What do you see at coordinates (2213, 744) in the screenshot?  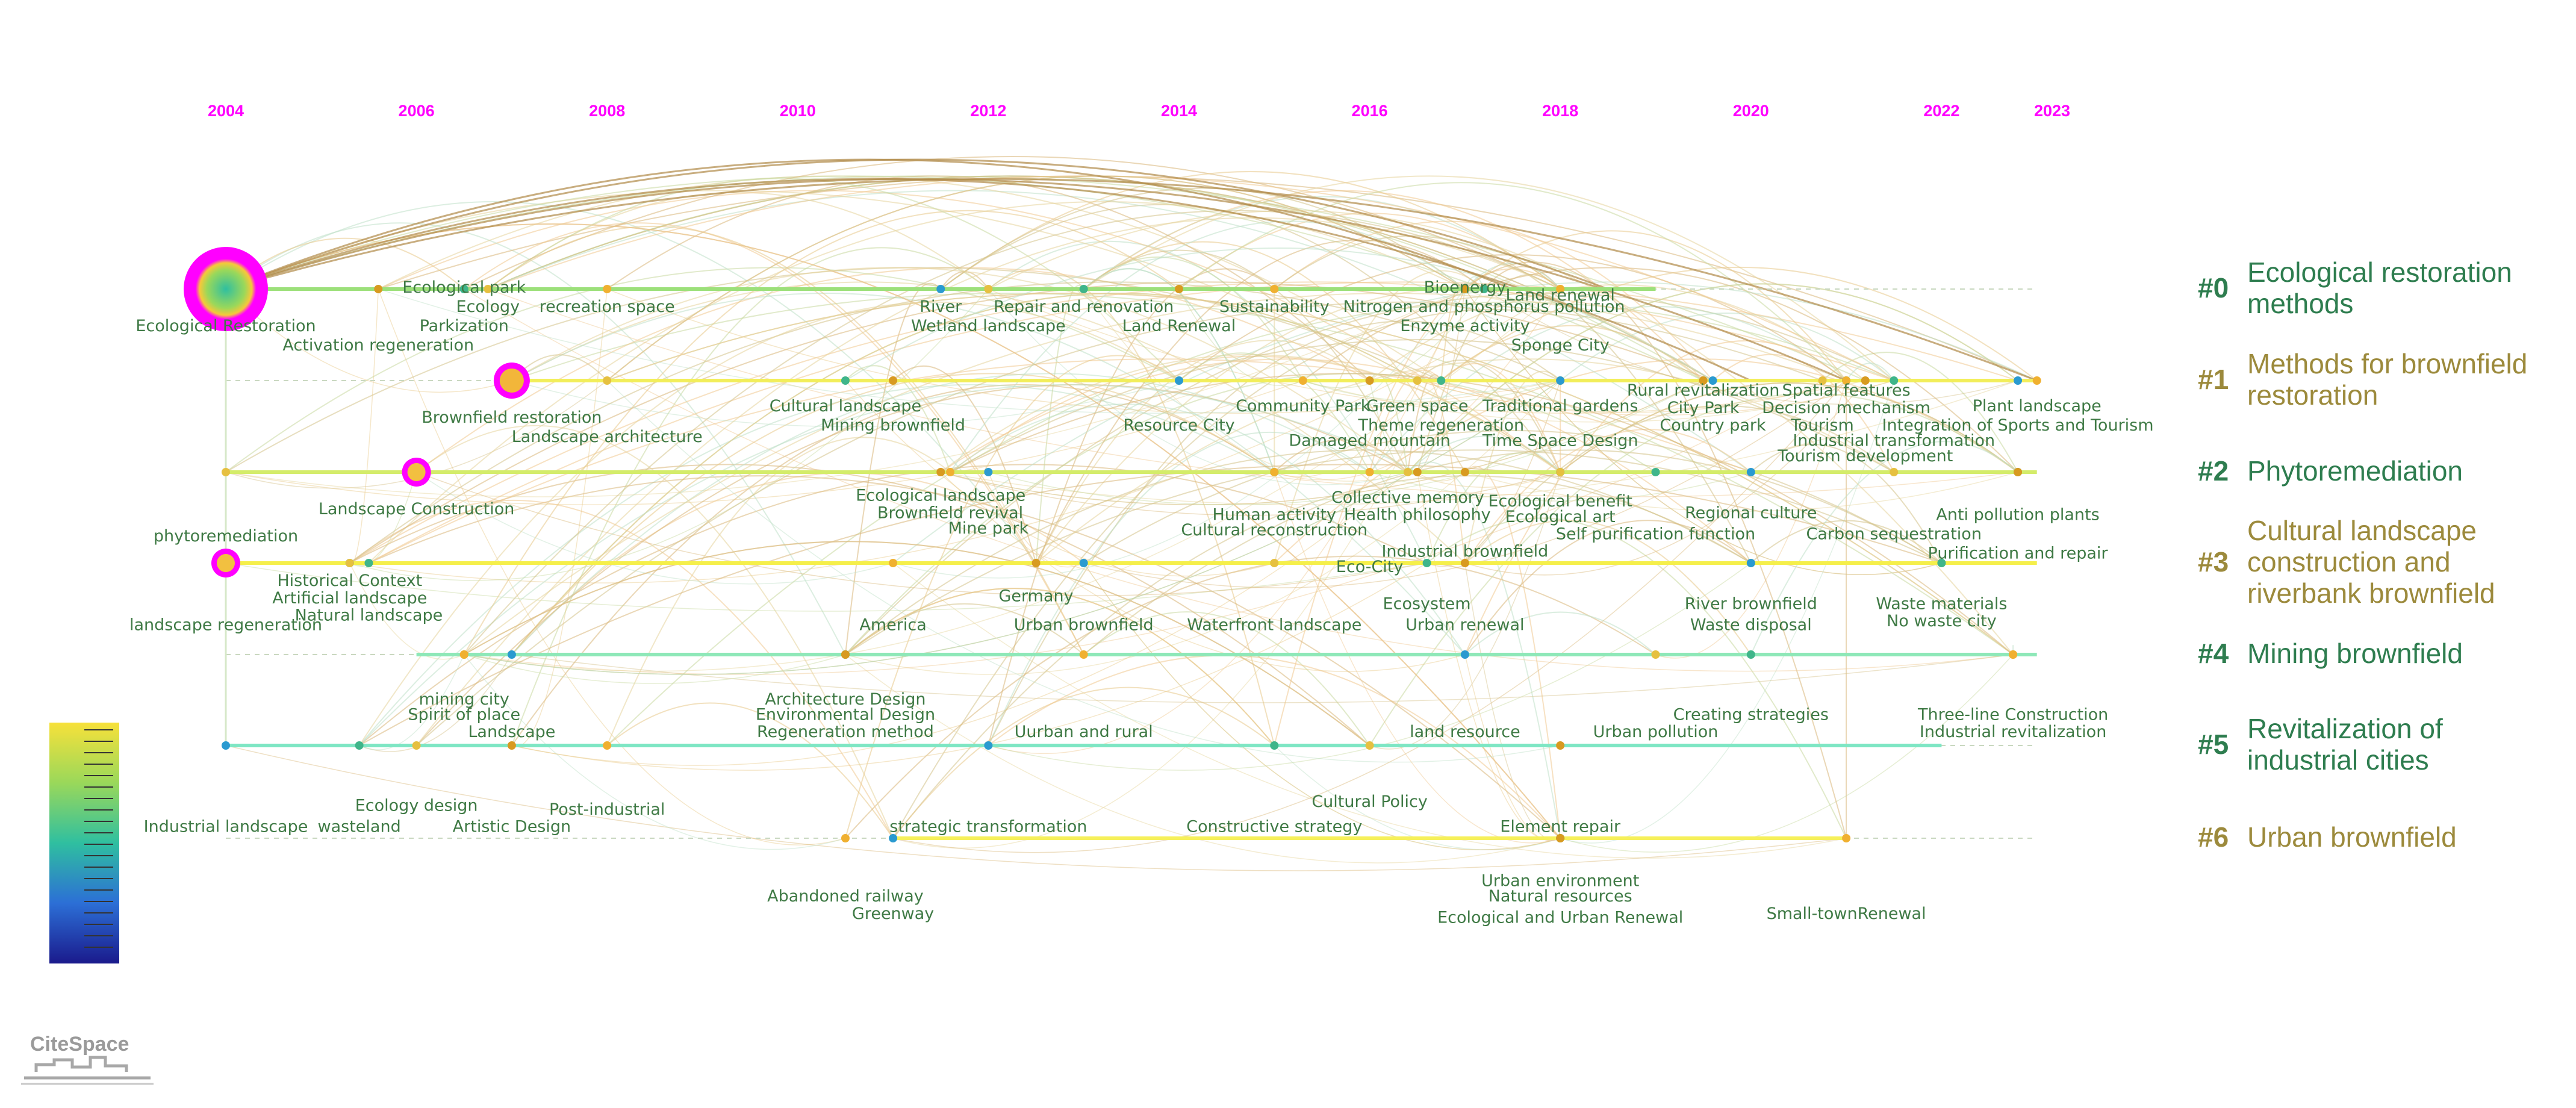 I see `cluster-id-5: #5` at bounding box center [2213, 744].